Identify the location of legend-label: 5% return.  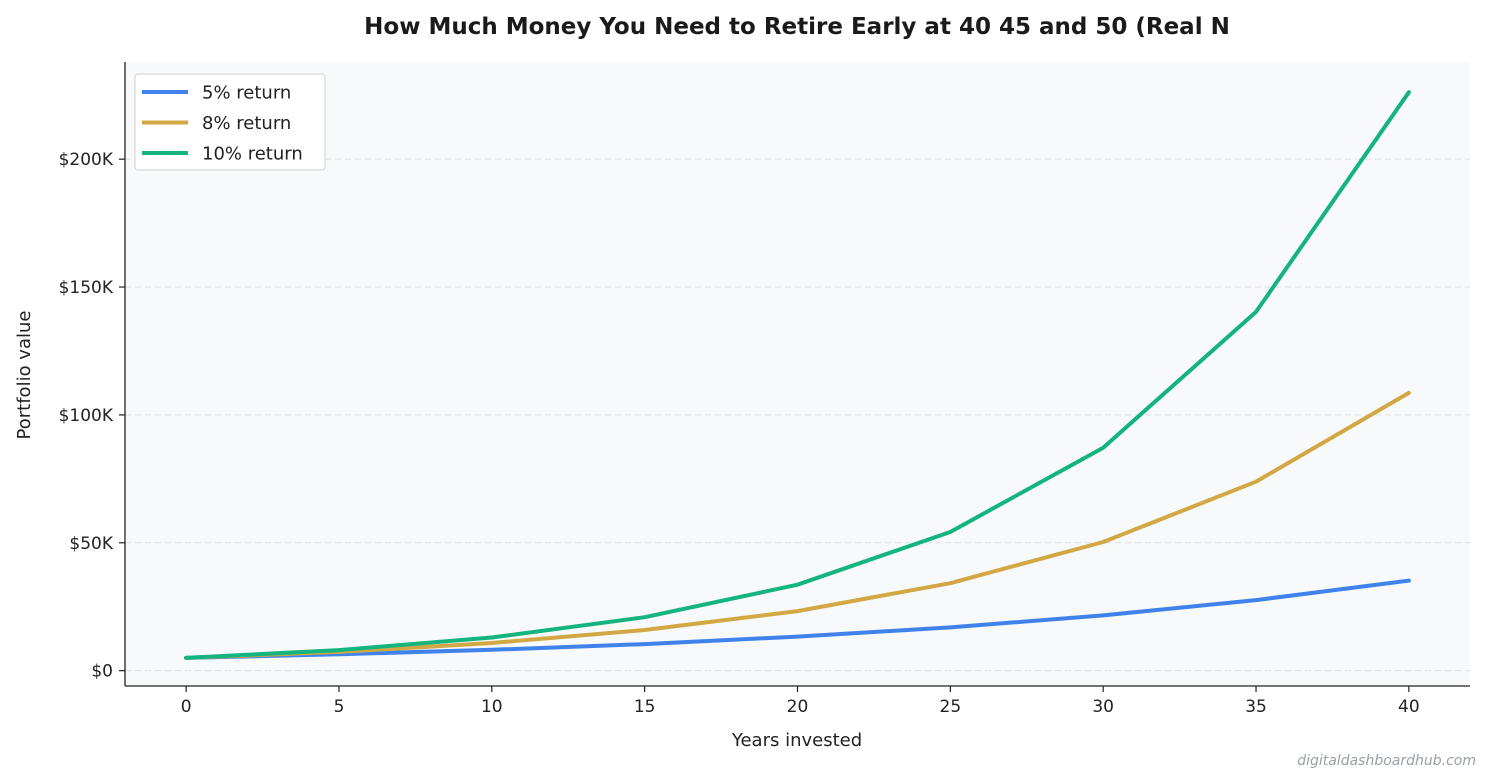
(246, 93).